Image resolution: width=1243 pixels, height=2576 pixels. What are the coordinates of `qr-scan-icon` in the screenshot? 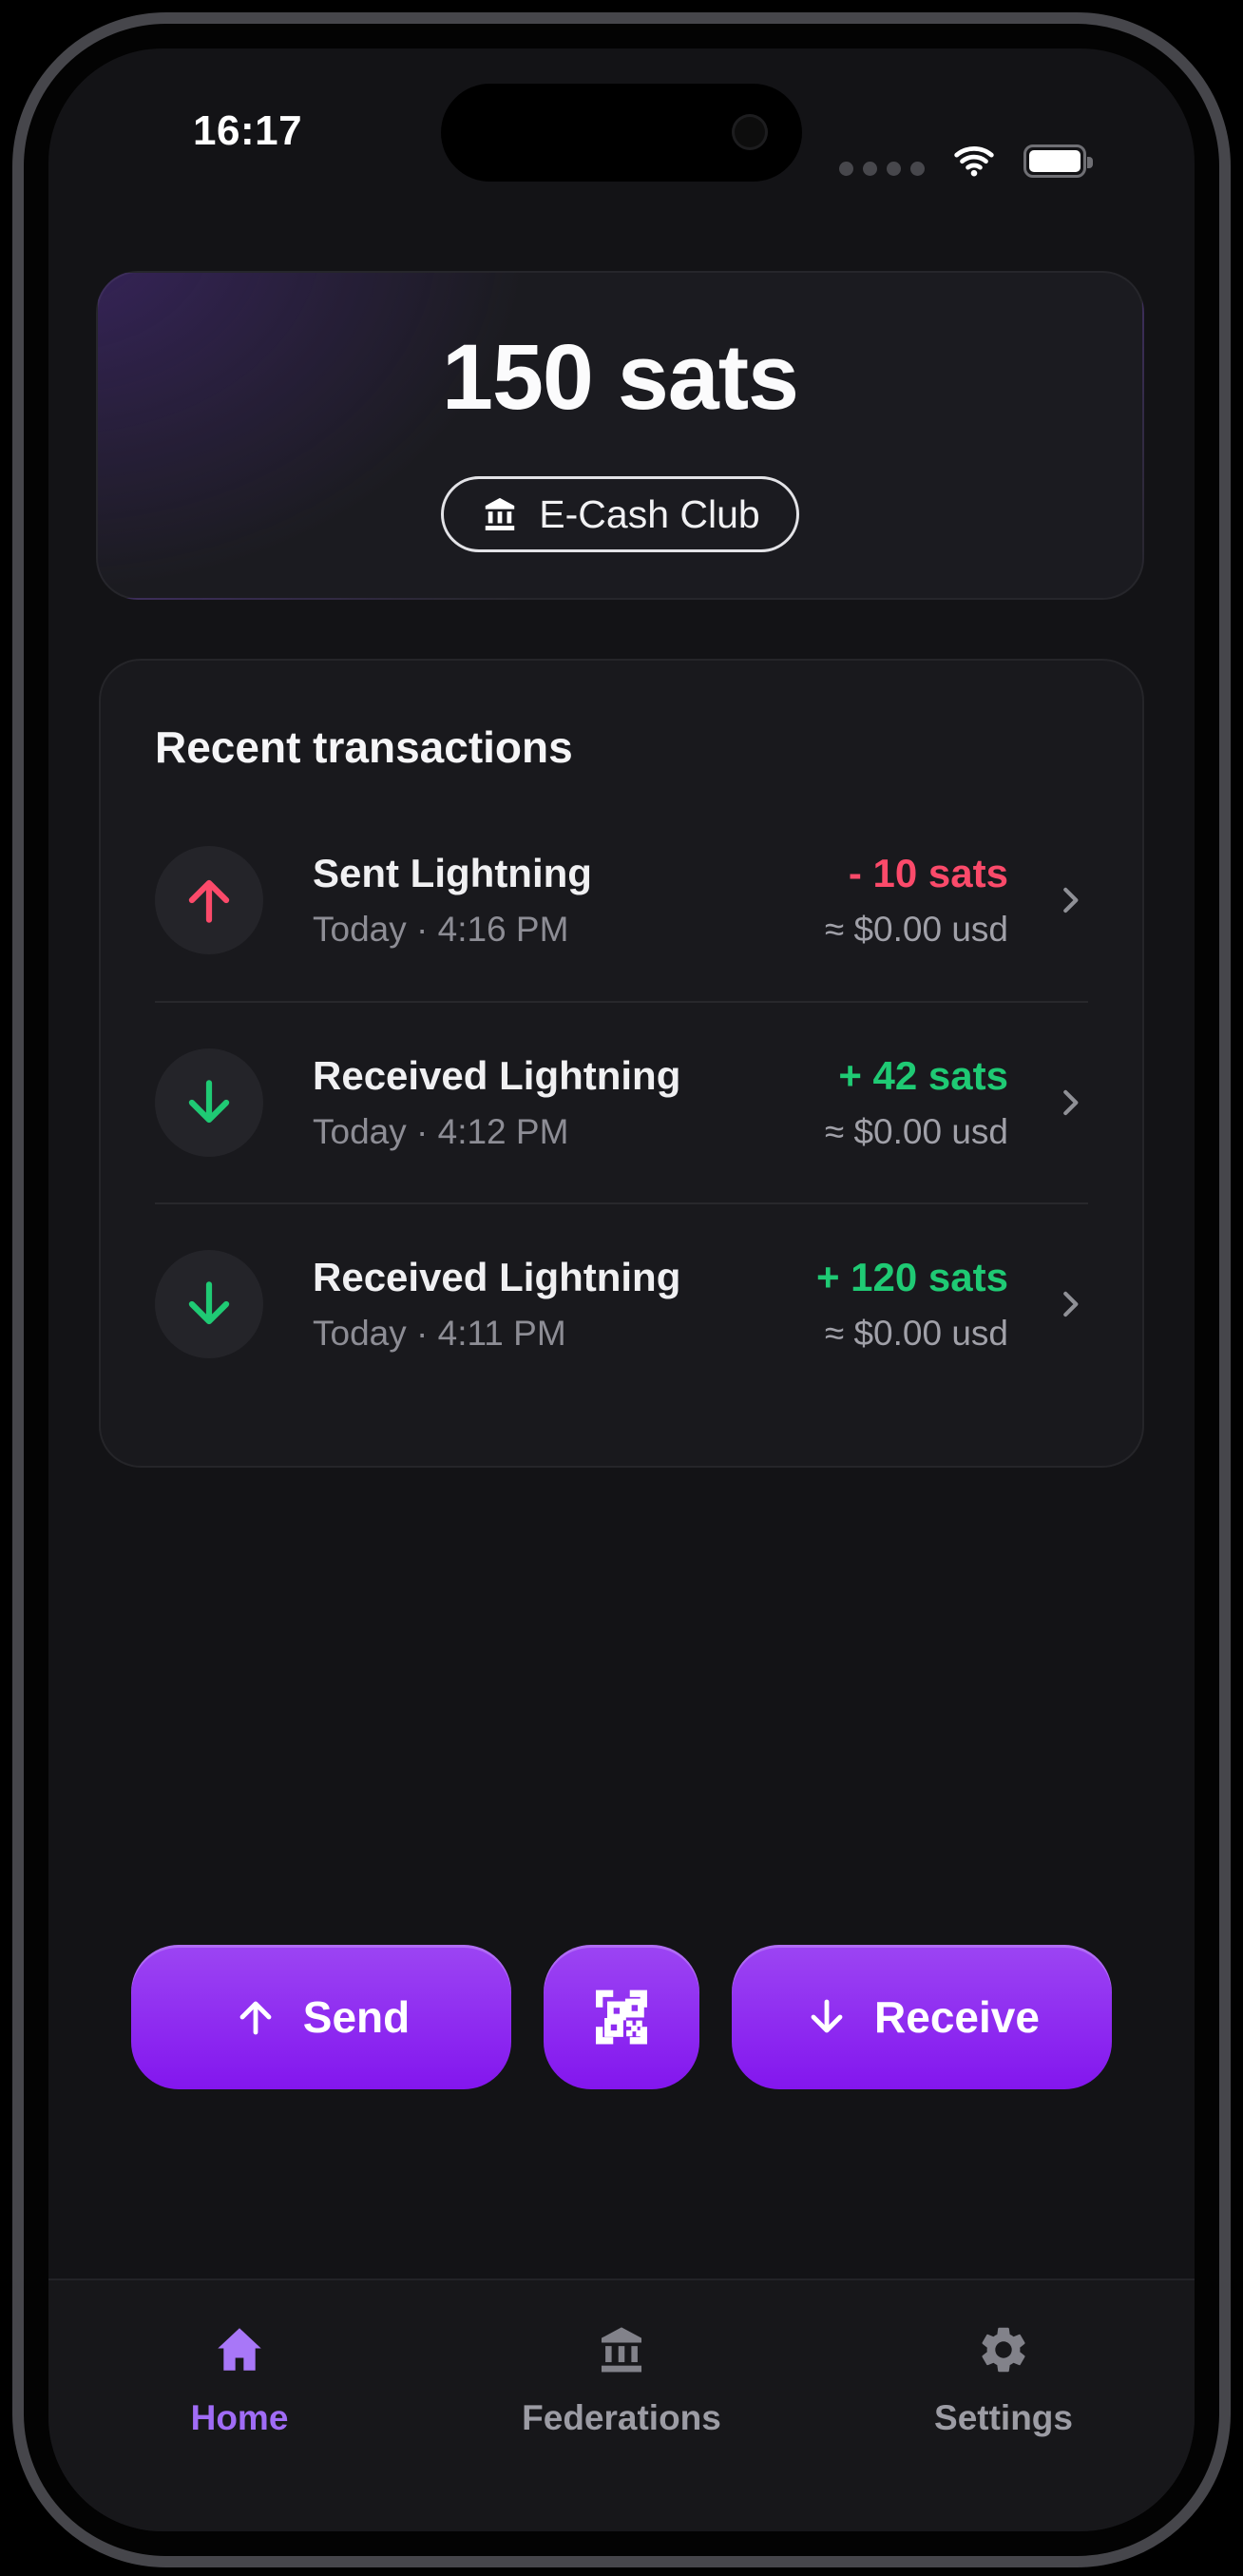 It's located at (621, 2017).